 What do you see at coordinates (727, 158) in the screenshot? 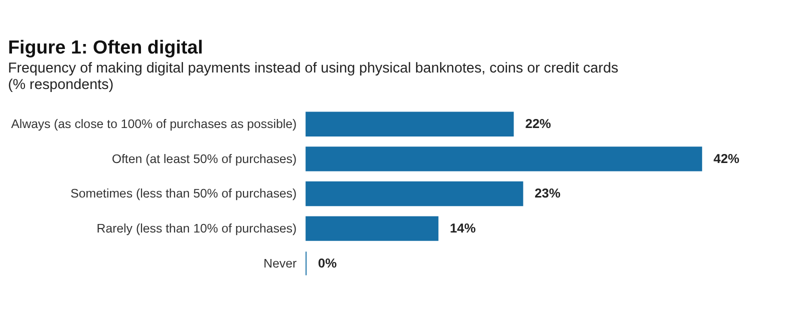
I see `data-label: 42%` at bounding box center [727, 158].